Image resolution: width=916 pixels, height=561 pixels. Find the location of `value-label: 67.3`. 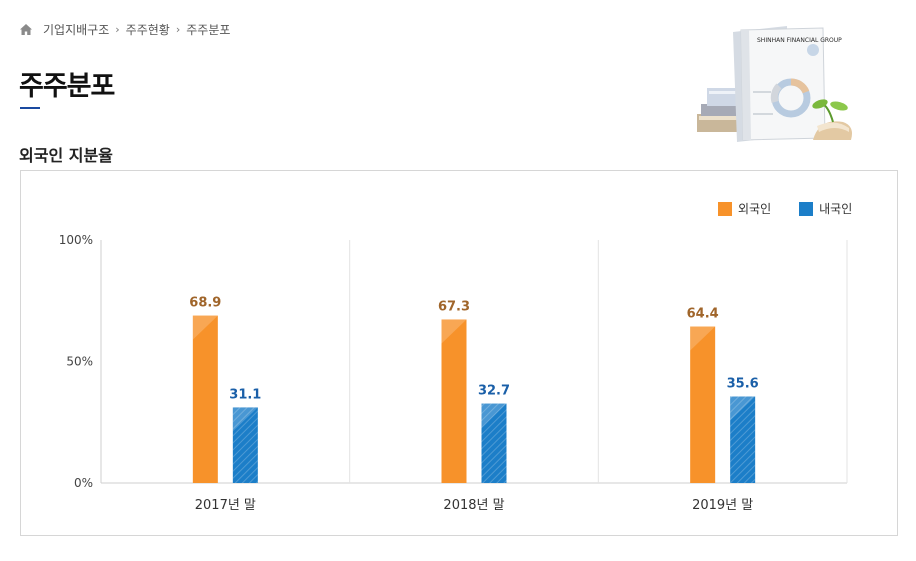

value-label: 67.3 is located at coordinates (454, 306).